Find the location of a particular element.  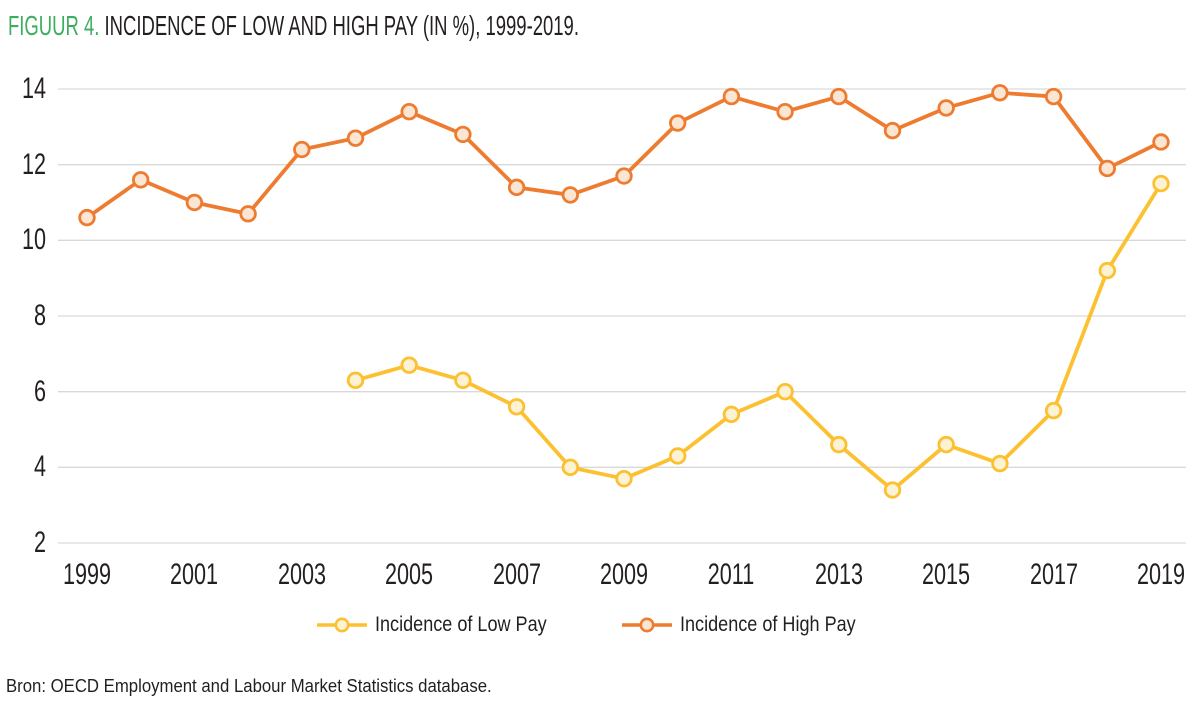

x-tick-label: 2003 is located at coordinates (301, 574).